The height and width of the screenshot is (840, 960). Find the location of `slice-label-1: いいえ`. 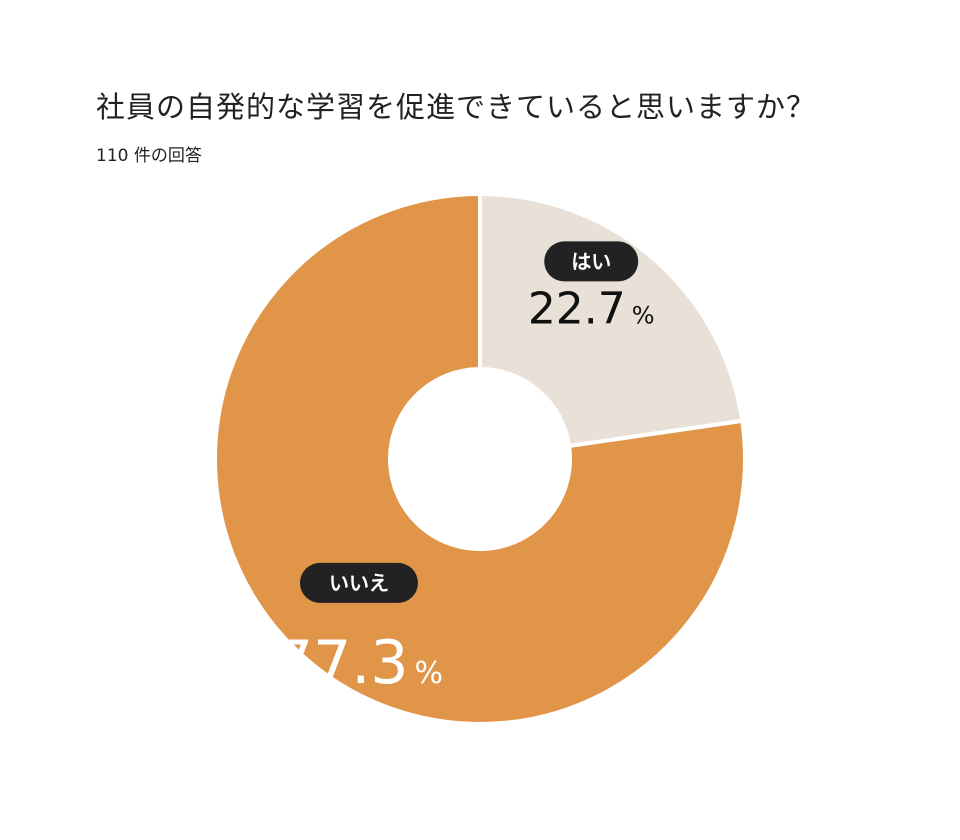

slice-label-1: いいえ is located at coordinates (359, 583).